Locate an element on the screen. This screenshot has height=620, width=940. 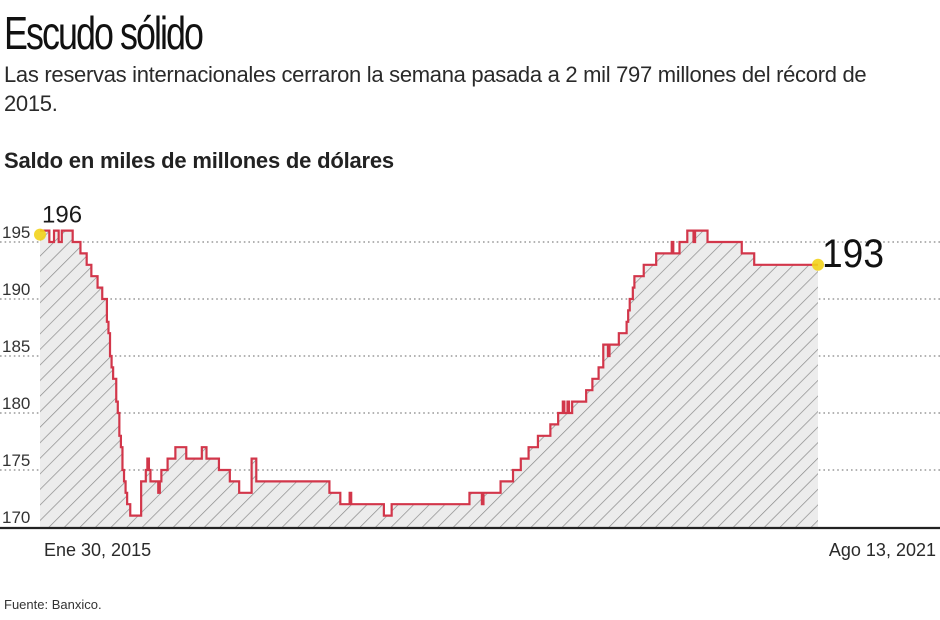
y-axis-title: Saldo en miles de millones de dólares is located at coordinates (199, 160).